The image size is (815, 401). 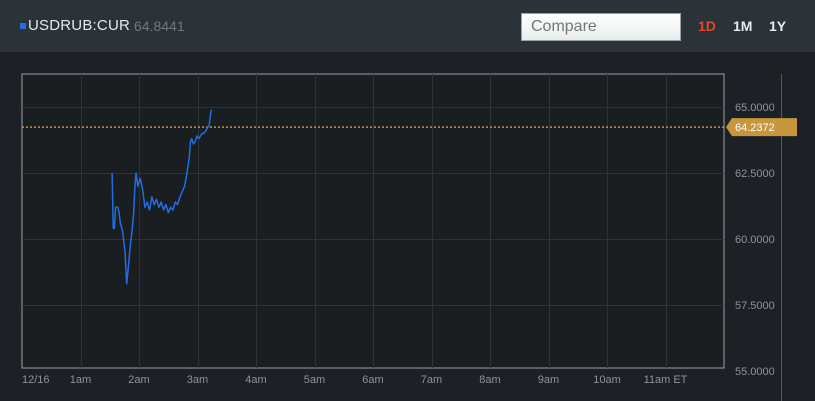 What do you see at coordinates (778, 26) in the screenshot?
I see `range-1y-button: 1Y` at bounding box center [778, 26].